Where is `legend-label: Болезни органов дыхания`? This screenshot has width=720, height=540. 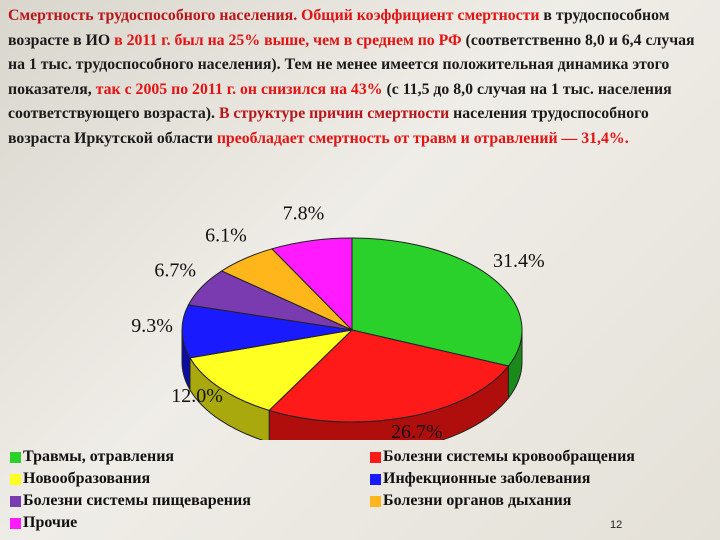 legend-label: Болезни органов дыхания is located at coordinates (477, 500).